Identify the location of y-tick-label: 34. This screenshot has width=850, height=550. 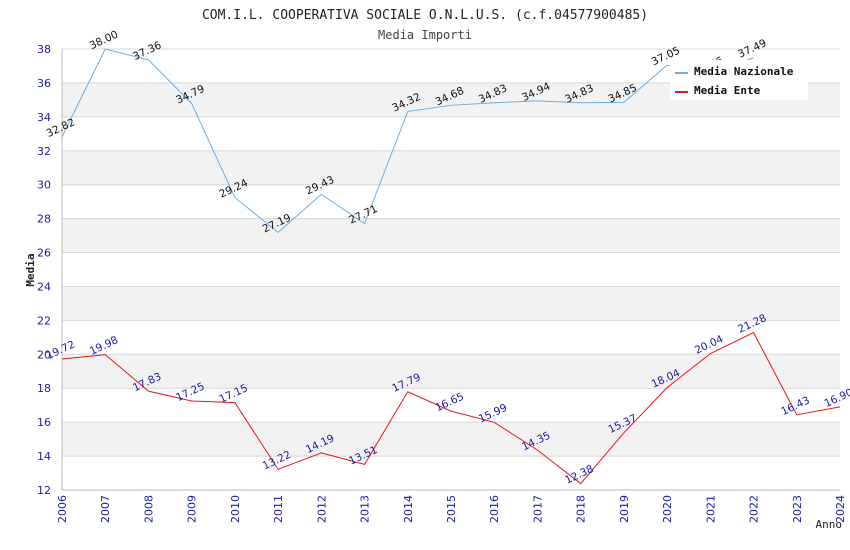
(44, 117).